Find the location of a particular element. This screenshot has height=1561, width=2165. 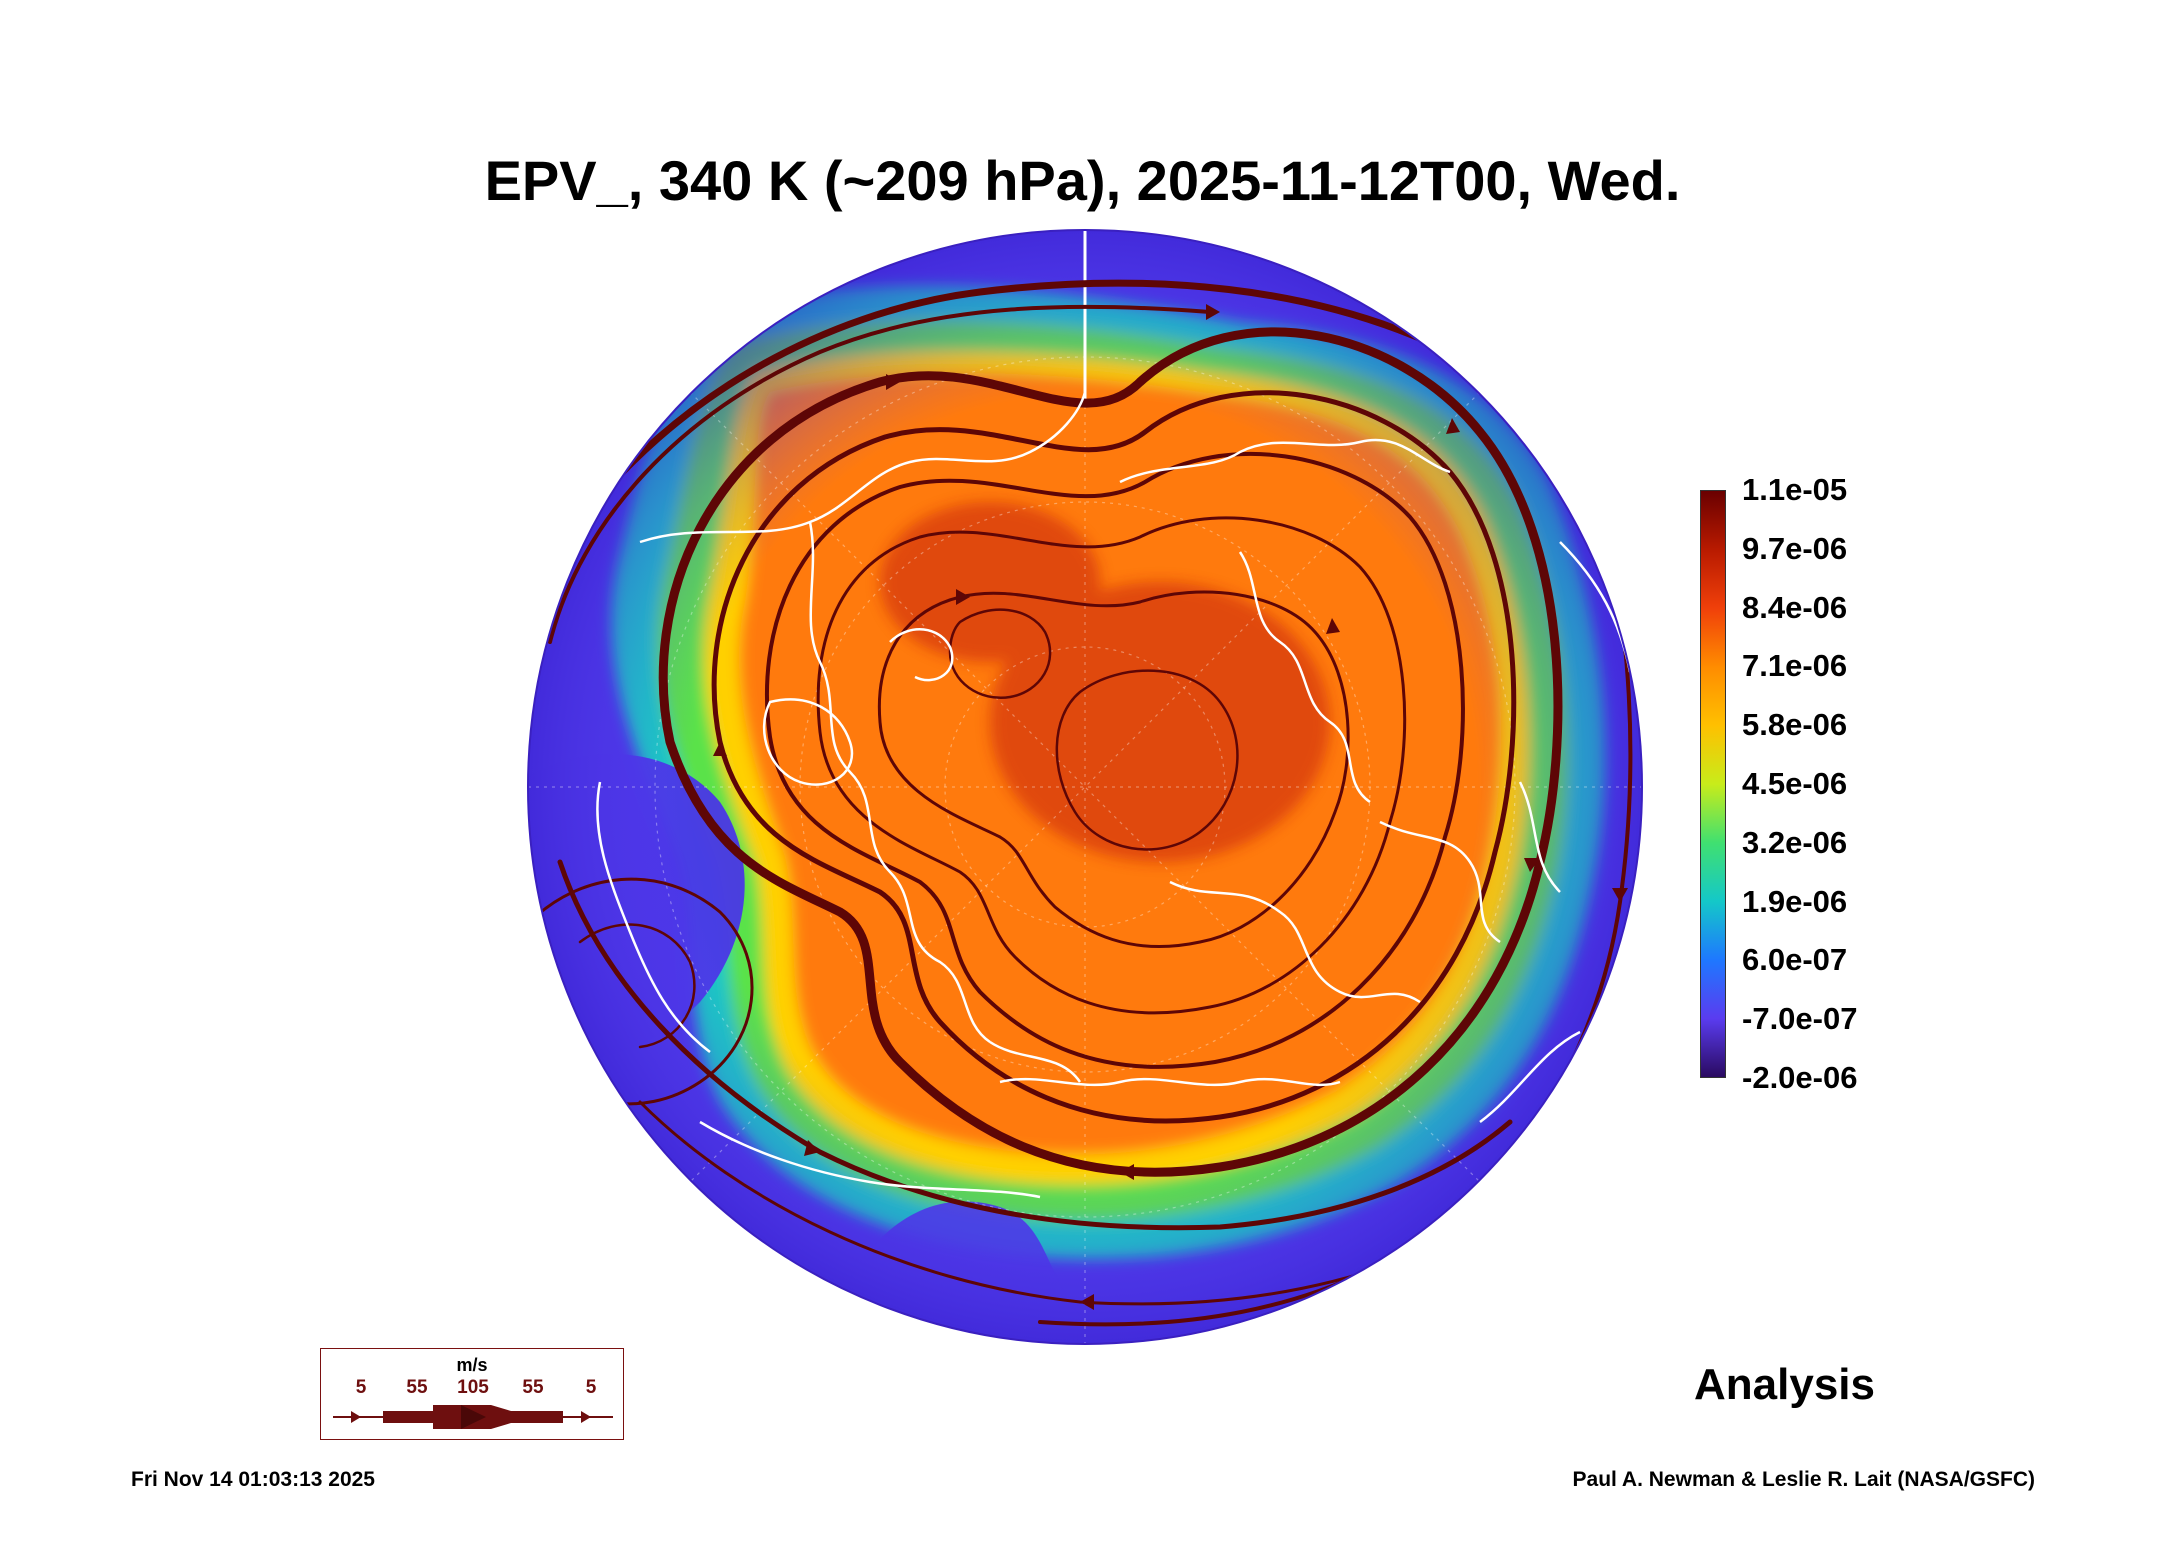

colorbar-tick-label: -2.0e-06 is located at coordinates (1800, 1077).